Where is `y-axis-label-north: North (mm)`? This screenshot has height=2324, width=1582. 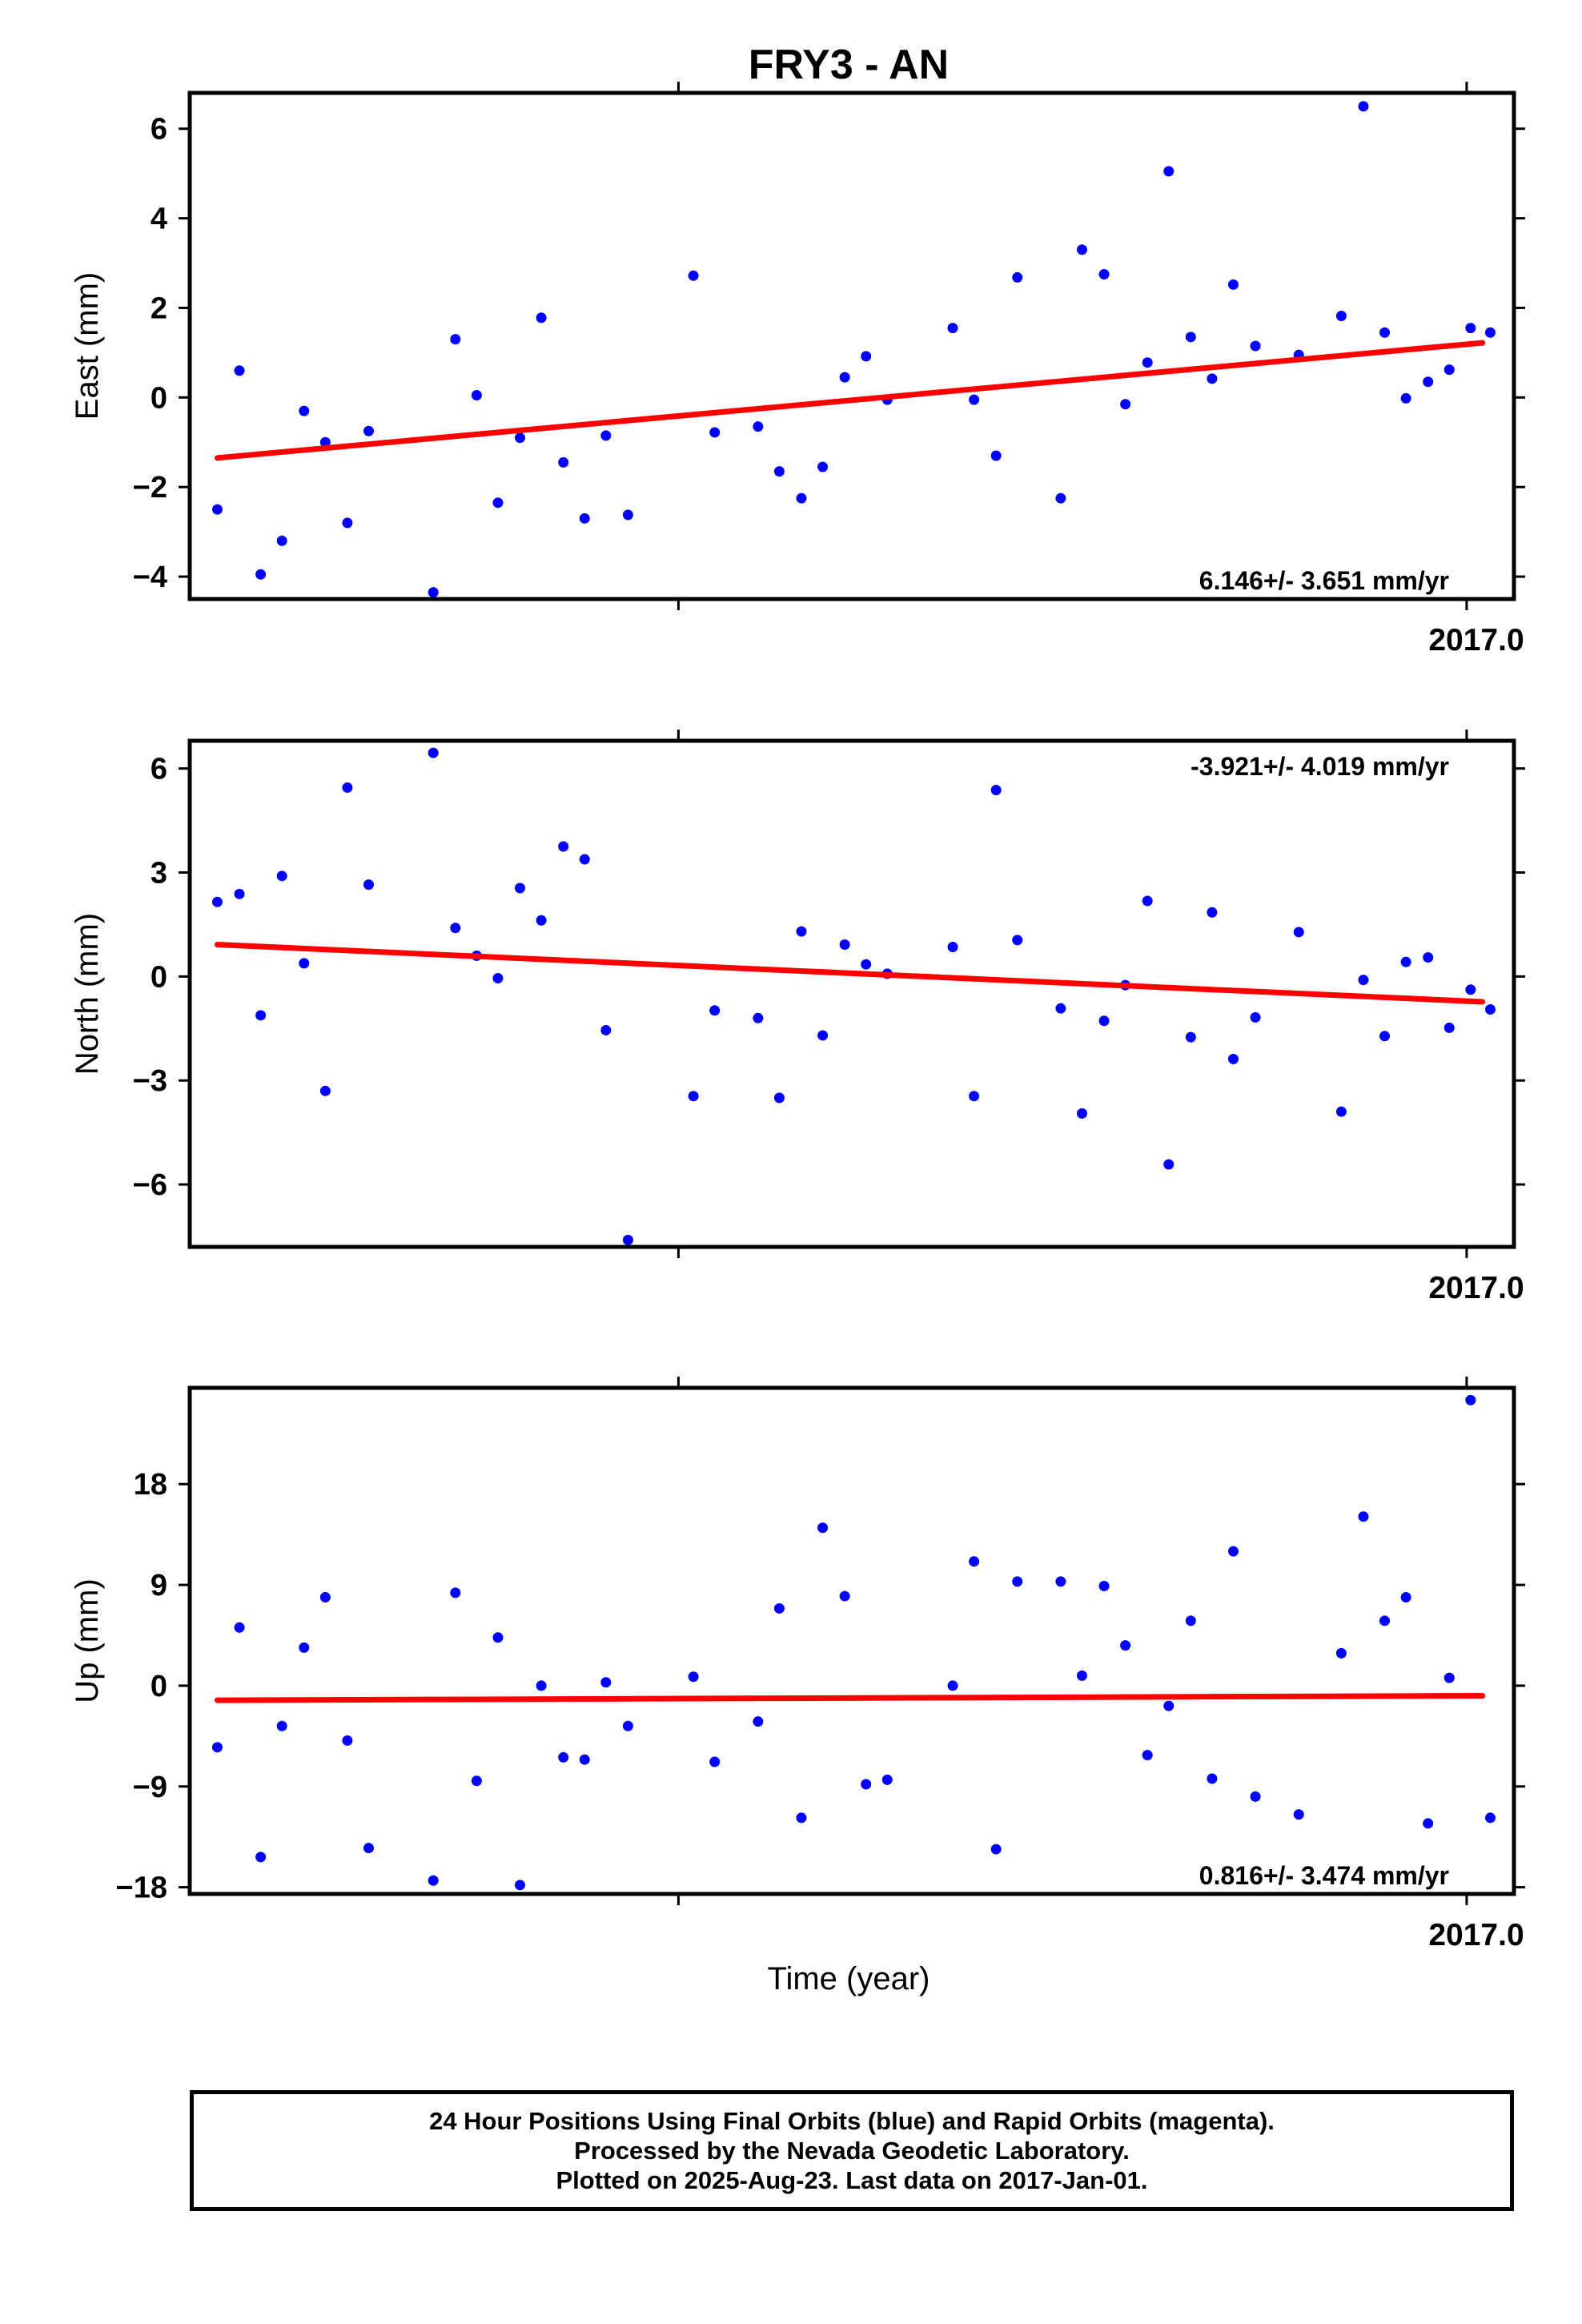
y-axis-label-north: North (mm) is located at coordinates (87, 994).